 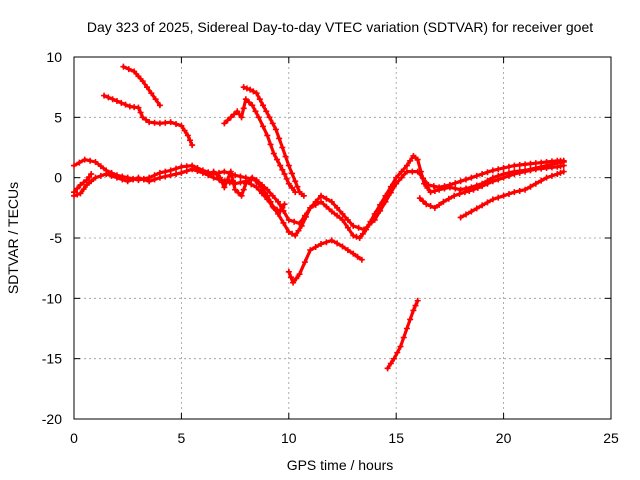 What do you see at coordinates (58, 178) in the screenshot?
I see `y-tick-label: 0` at bounding box center [58, 178].